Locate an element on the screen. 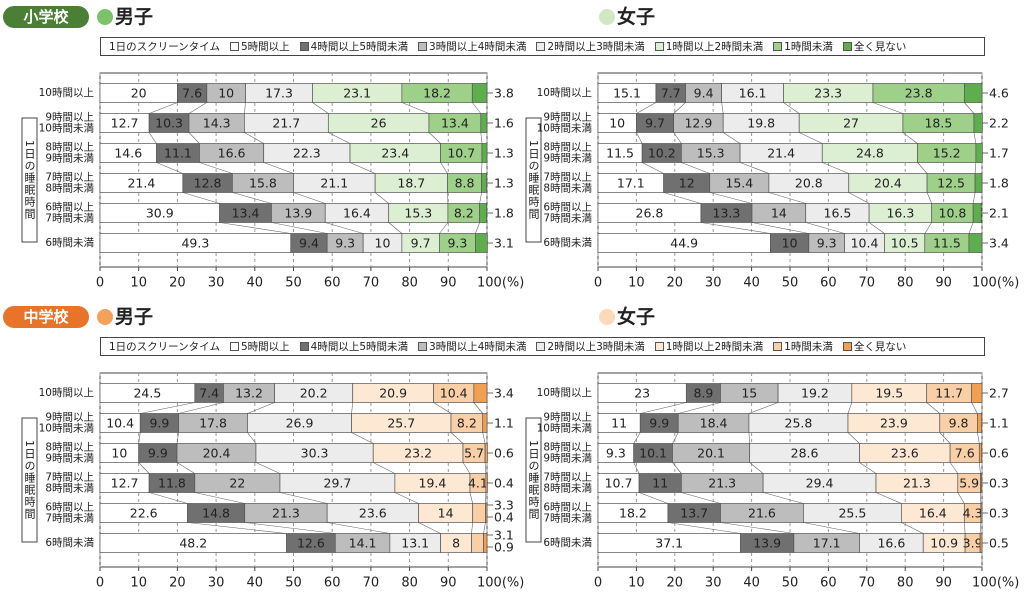  value-label: 23.4 is located at coordinates (395, 153).